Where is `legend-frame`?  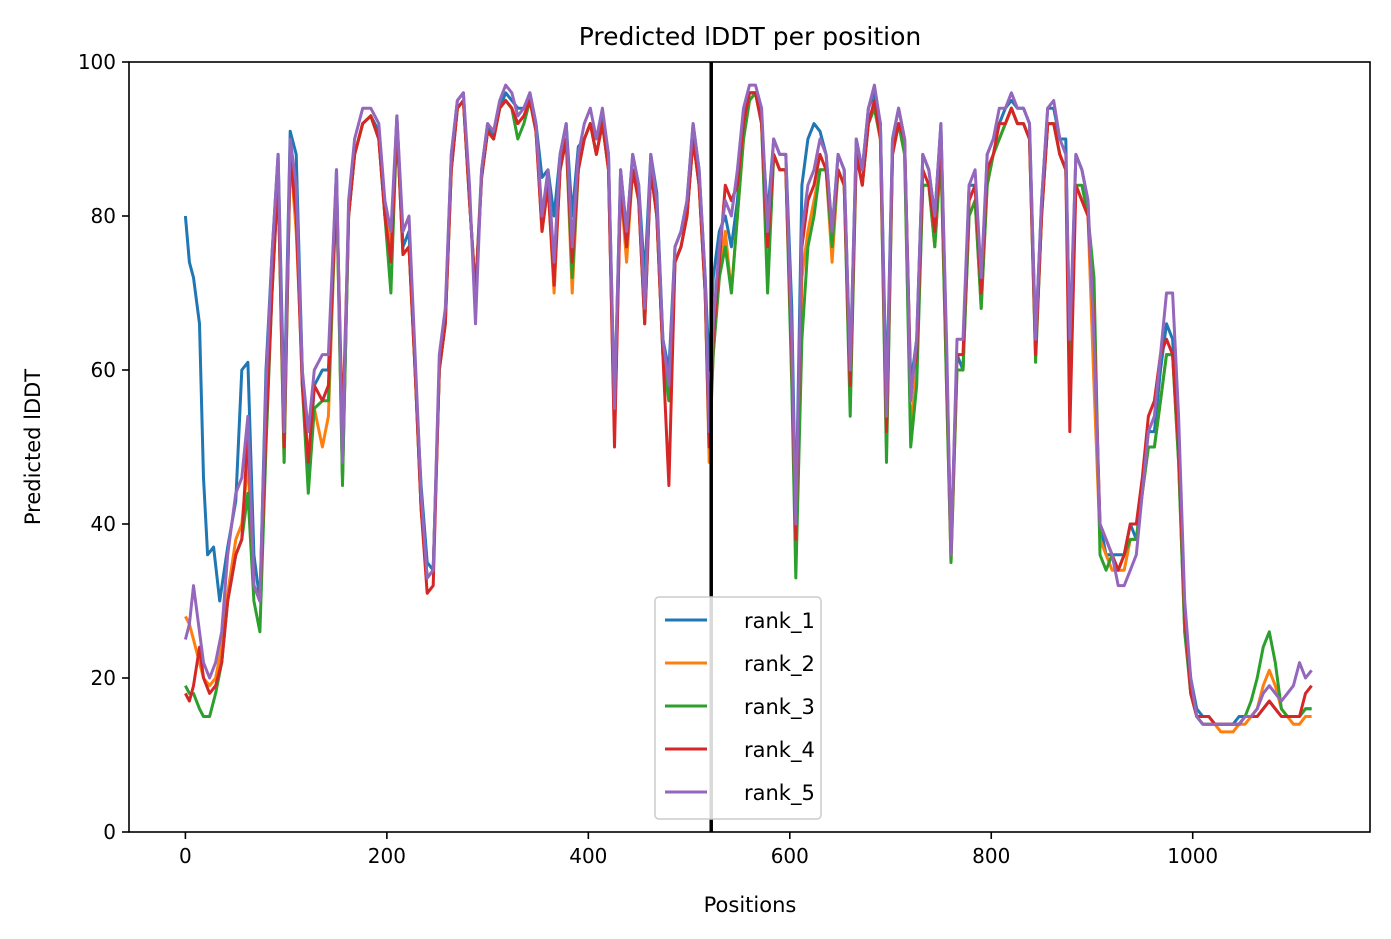
legend-frame is located at coordinates (738, 708).